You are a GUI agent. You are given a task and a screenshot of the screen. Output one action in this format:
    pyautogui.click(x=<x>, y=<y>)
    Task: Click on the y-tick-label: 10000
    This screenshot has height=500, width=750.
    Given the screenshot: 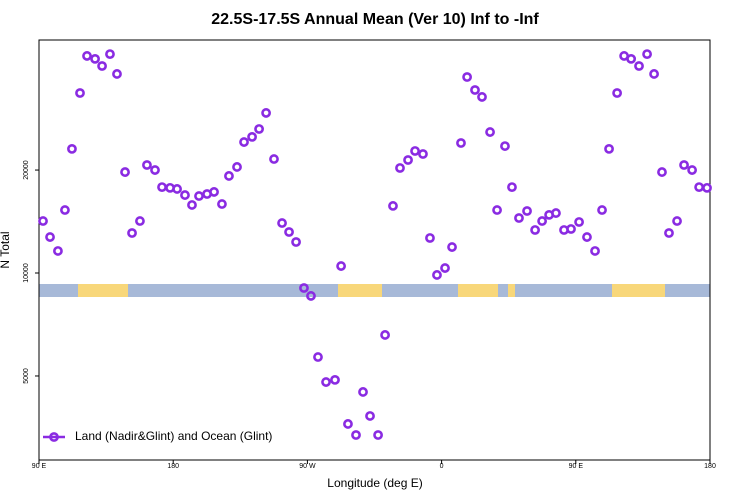 What is the action you would take?
    pyautogui.click(x=26, y=273)
    